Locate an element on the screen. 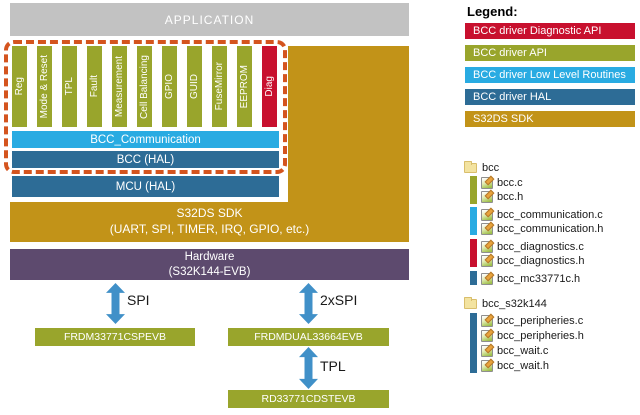 This screenshot has width=640, height=415. 2xspi-arrow-icon is located at coordinates (308, 303).